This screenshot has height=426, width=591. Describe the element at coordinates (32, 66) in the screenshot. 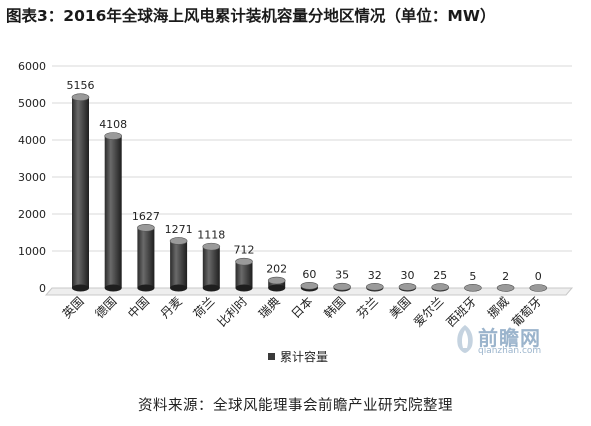

I see `y-tick-label: 6000` at that location.